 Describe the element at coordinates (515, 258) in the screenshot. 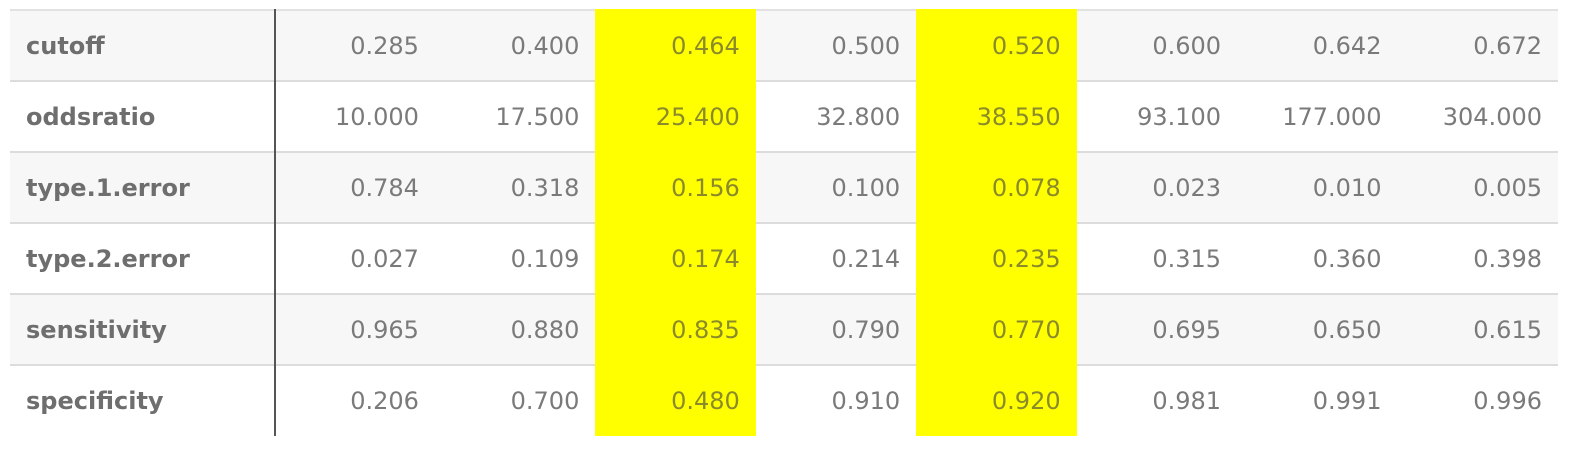

I see `table-cell: 0.109` at that location.